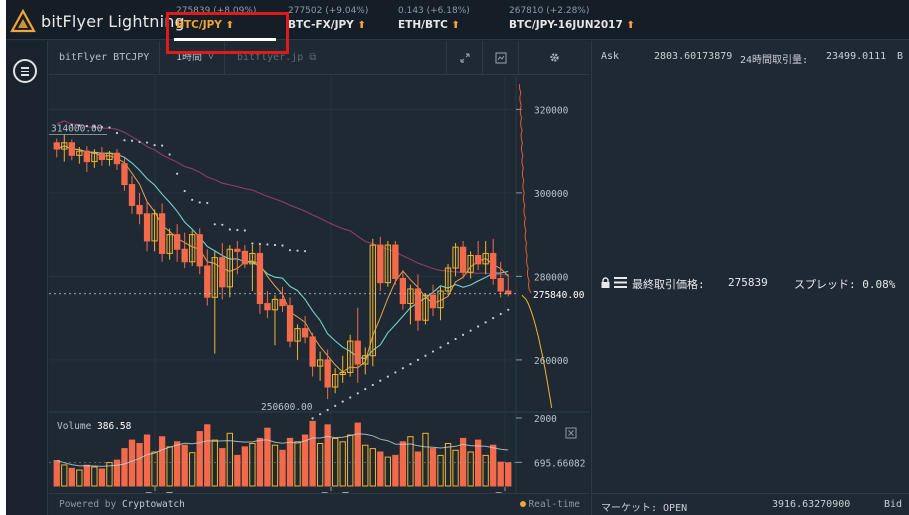  What do you see at coordinates (620, 282) in the screenshot?
I see `list-icon` at bounding box center [620, 282].